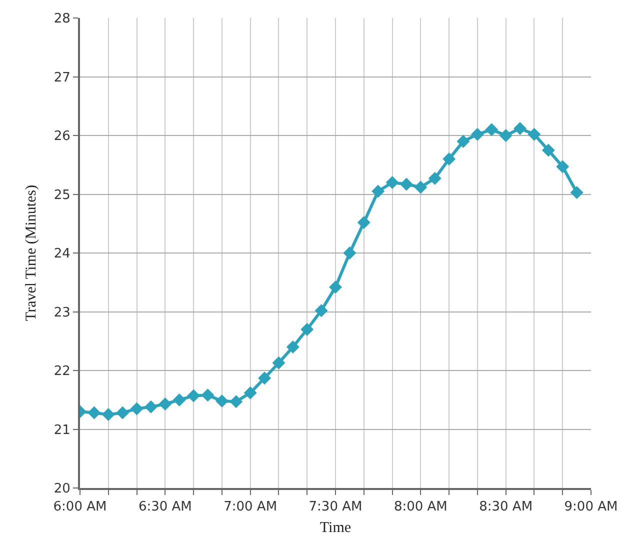  Describe the element at coordinates (62, 19) in the screenshot. I see `y-tick-label: 28` at that location.